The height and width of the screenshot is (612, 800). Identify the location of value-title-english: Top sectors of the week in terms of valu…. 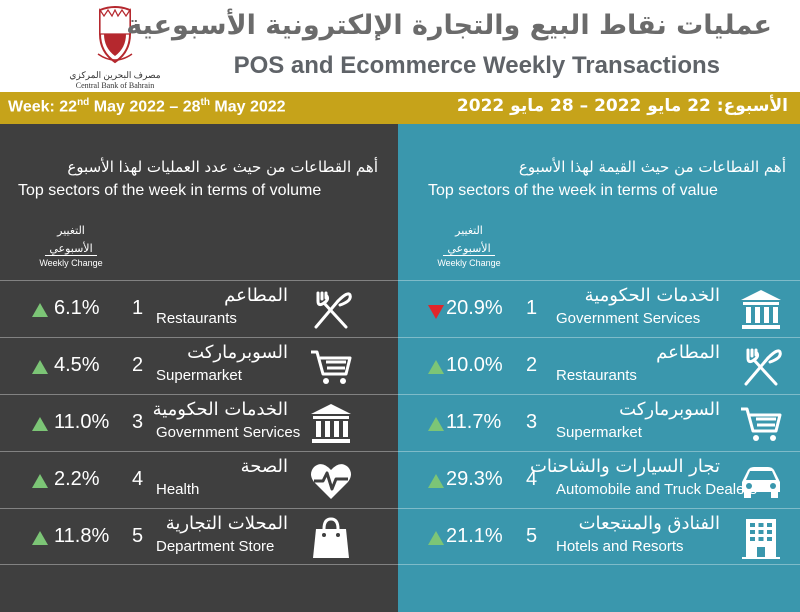
(573, 190).